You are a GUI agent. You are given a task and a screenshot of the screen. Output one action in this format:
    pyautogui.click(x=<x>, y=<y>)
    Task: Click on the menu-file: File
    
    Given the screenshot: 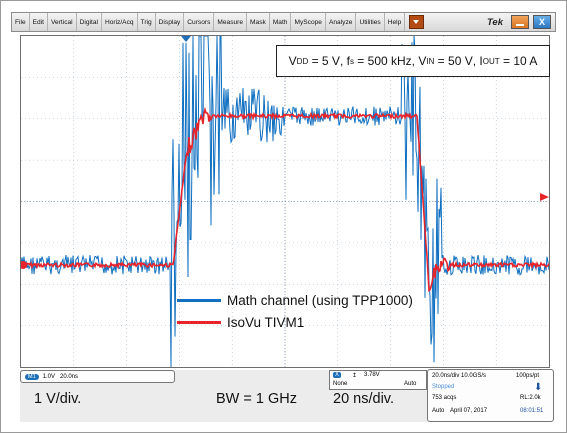 What is the action you would take?
    pyautogui.click(x=21, y=22)
    